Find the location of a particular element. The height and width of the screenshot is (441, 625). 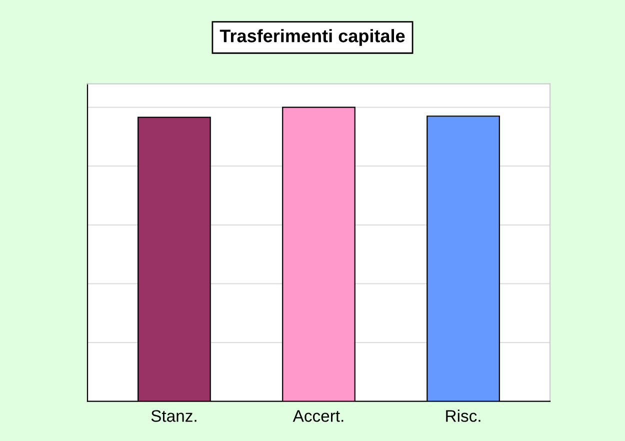

x-tick-label: Accert. is located at coordinates (318, 416).